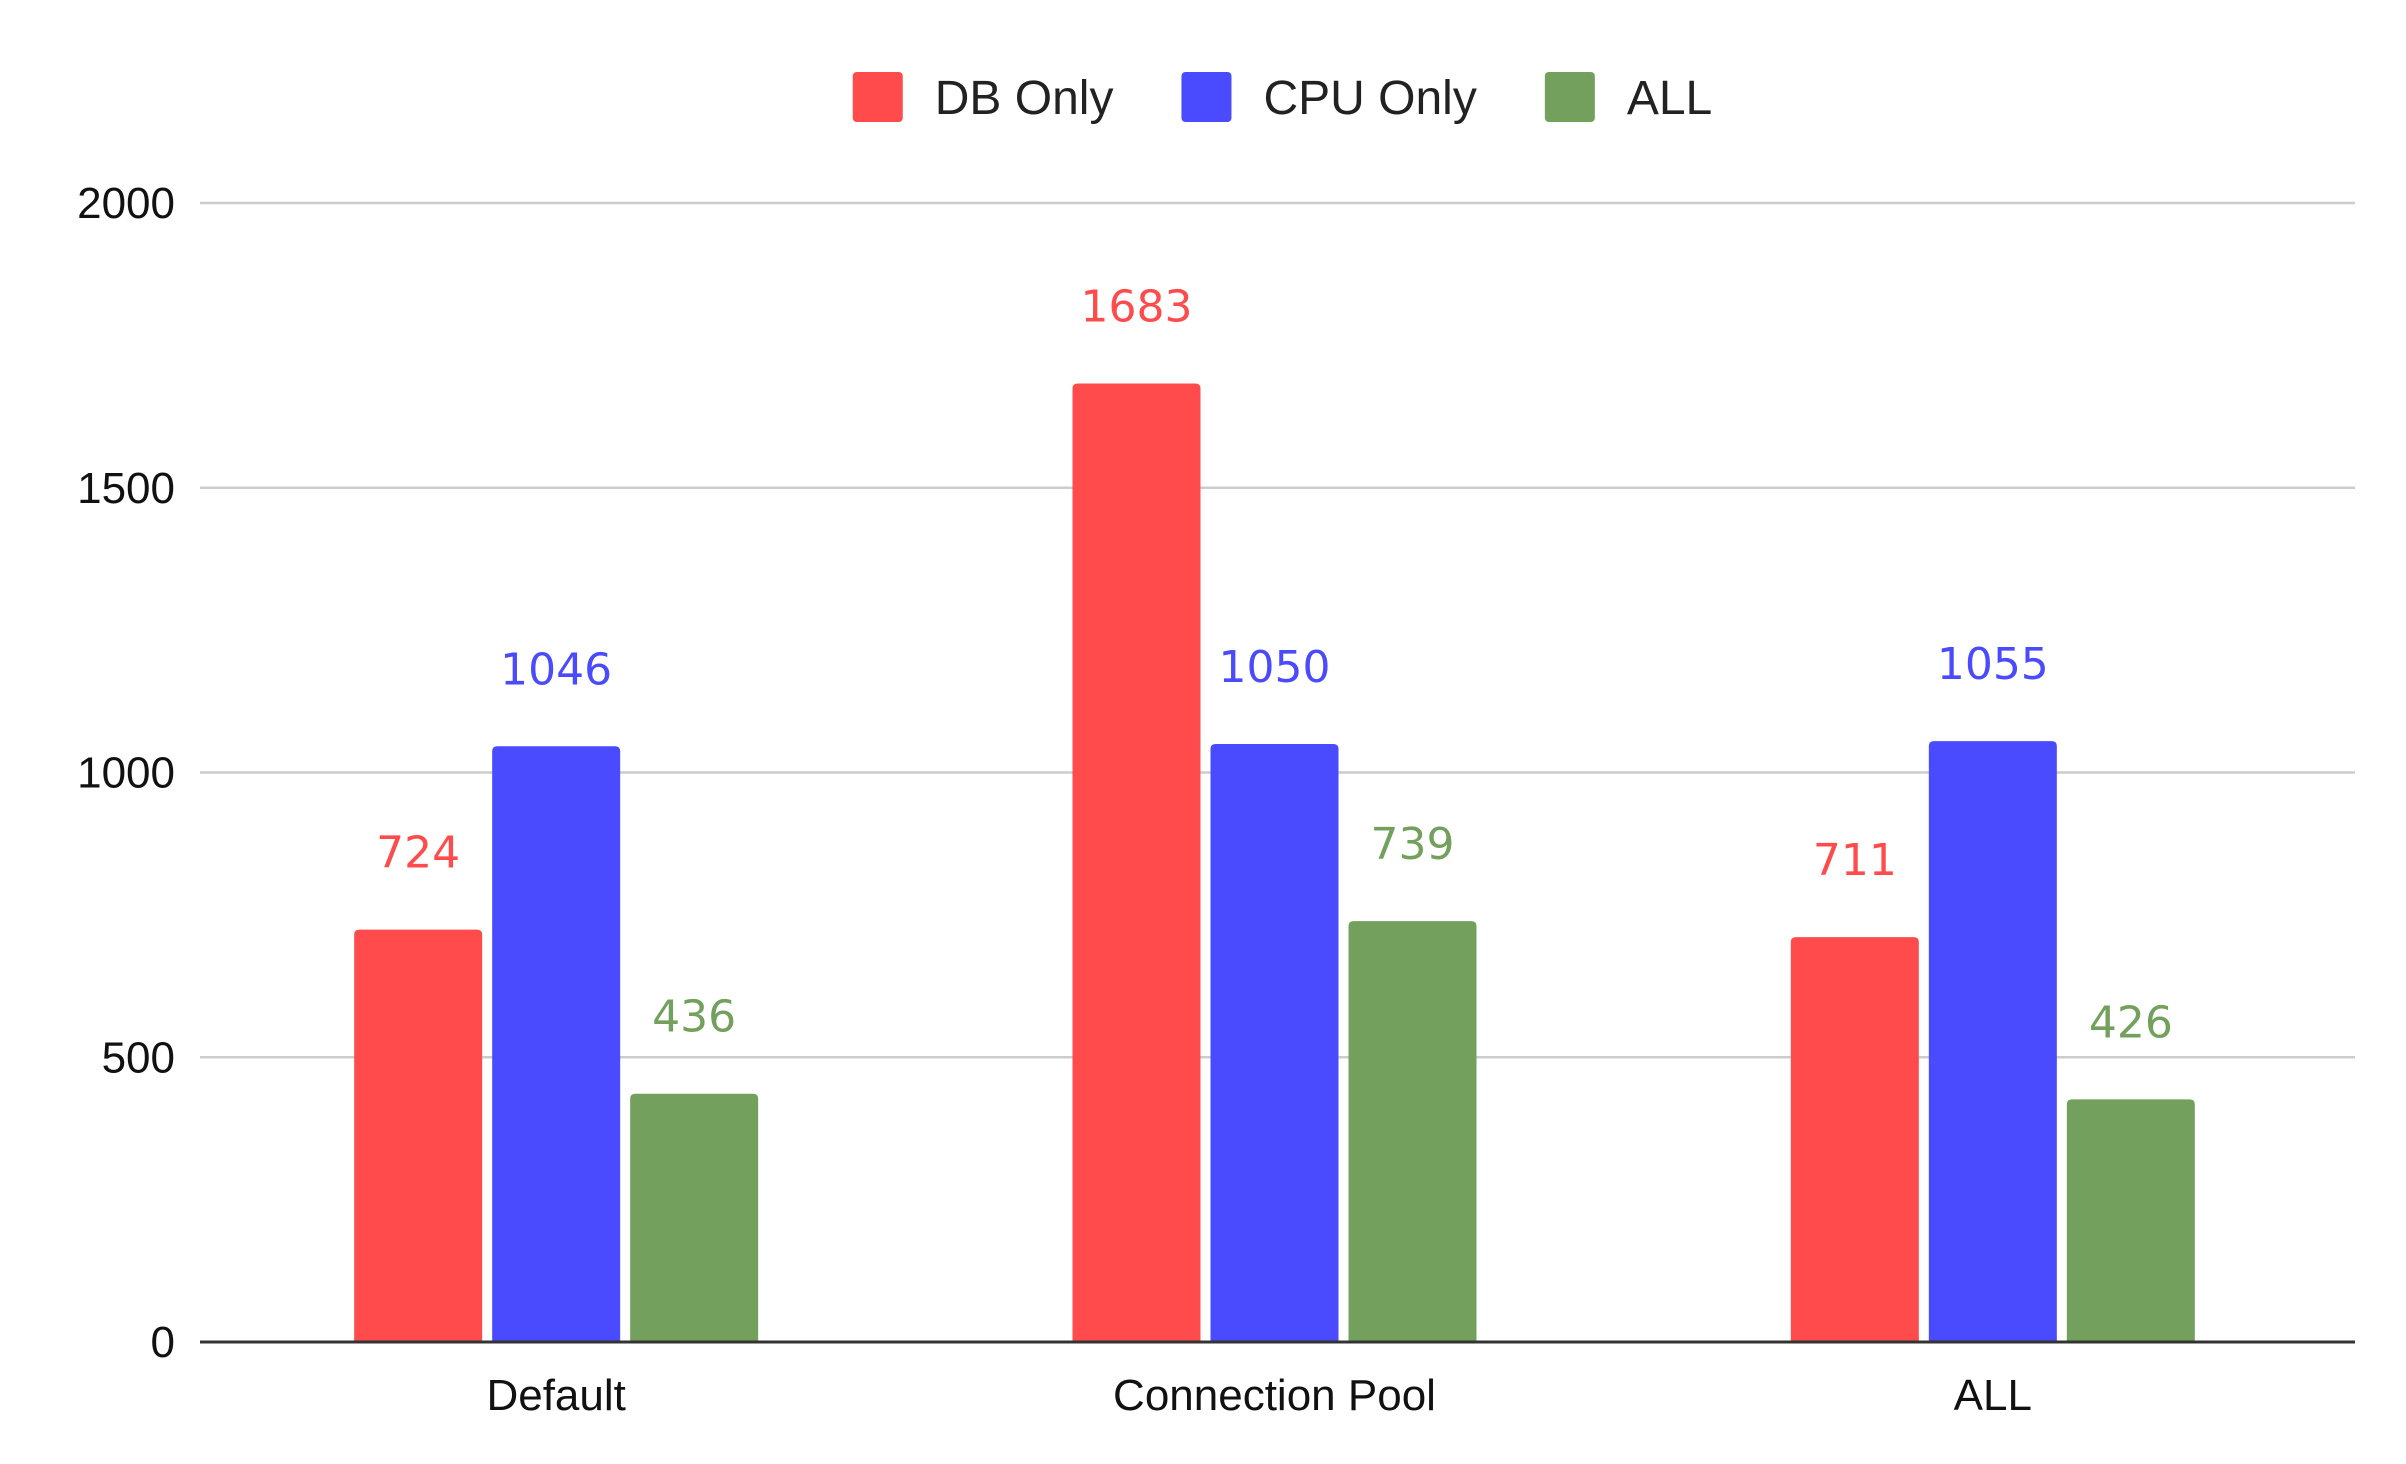 This screenshot has height=1464, width=2406. What do you see at coordinates (1855, 860) in the screenshot?
I see `data-label: 711` at bounding box center [1855, 860].